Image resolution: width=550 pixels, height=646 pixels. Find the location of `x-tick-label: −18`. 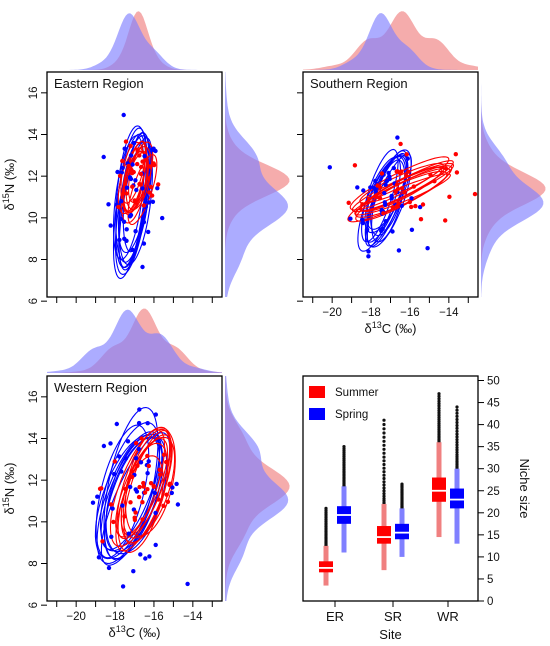

x-tick-label: −18 is located at coordinates (115, 617).